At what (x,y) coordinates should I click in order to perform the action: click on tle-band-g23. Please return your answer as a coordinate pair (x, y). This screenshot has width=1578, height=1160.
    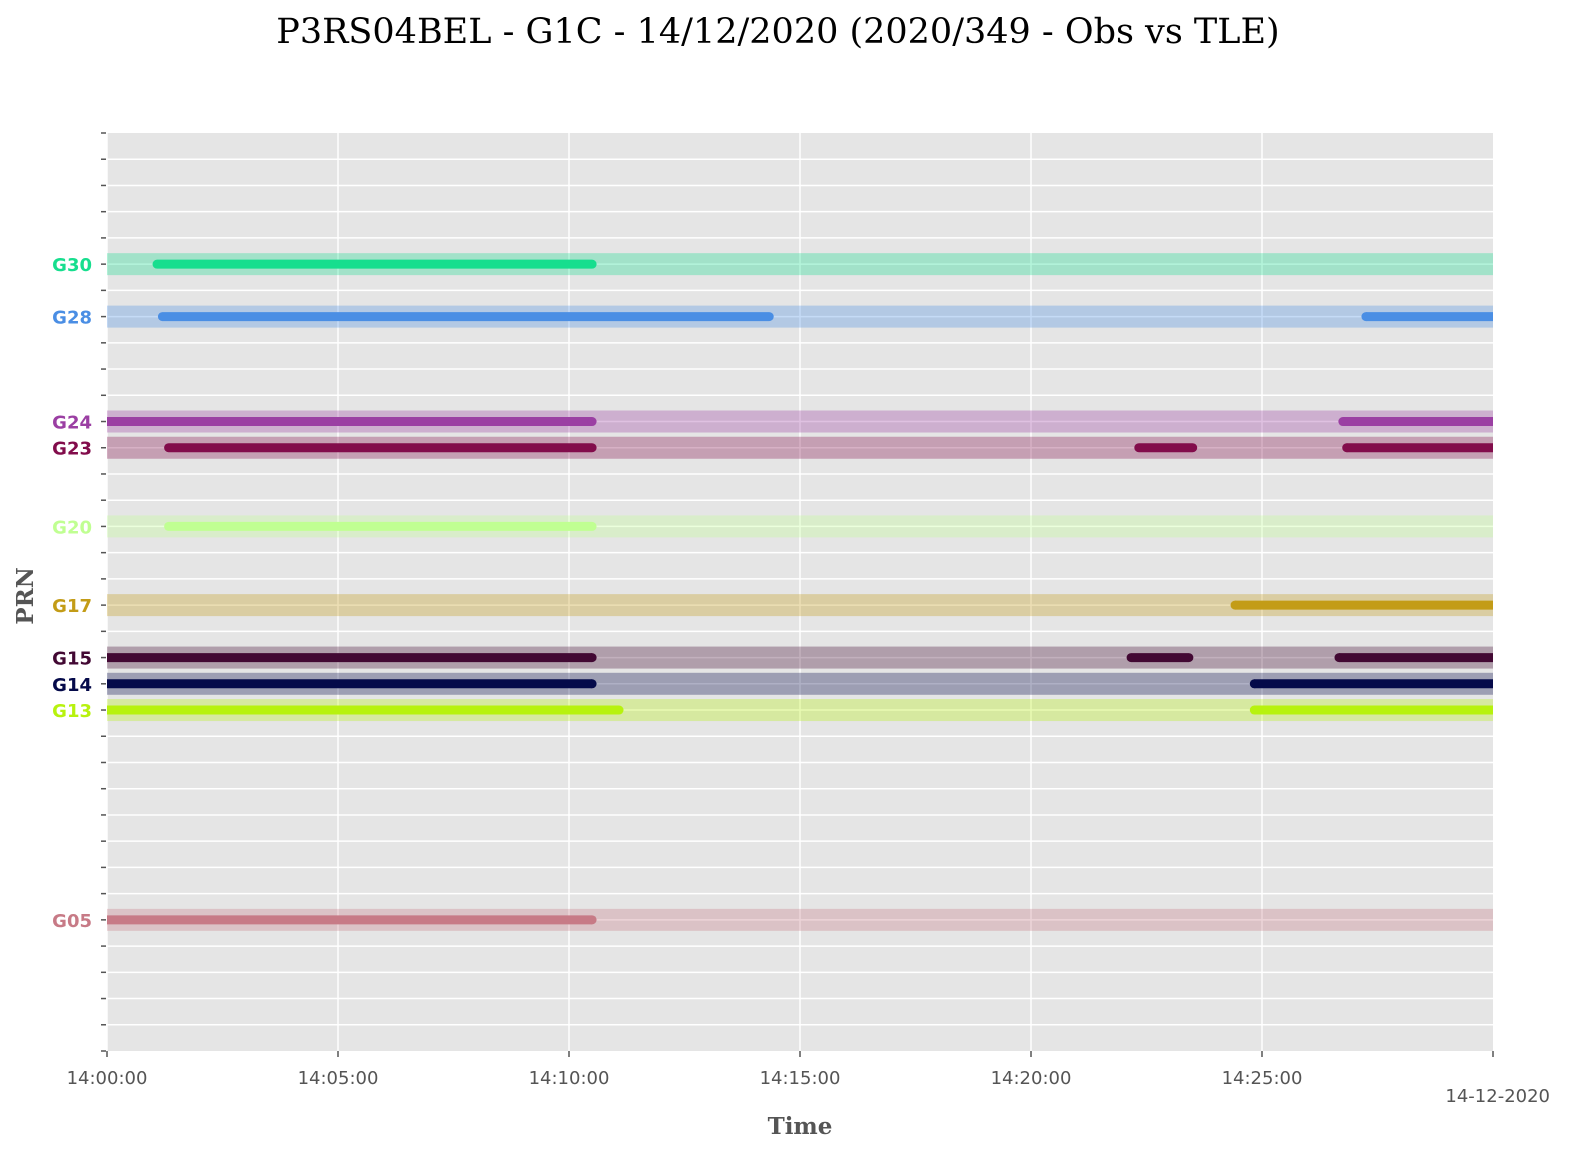
    Looking at the image, I should click on (800, 447).